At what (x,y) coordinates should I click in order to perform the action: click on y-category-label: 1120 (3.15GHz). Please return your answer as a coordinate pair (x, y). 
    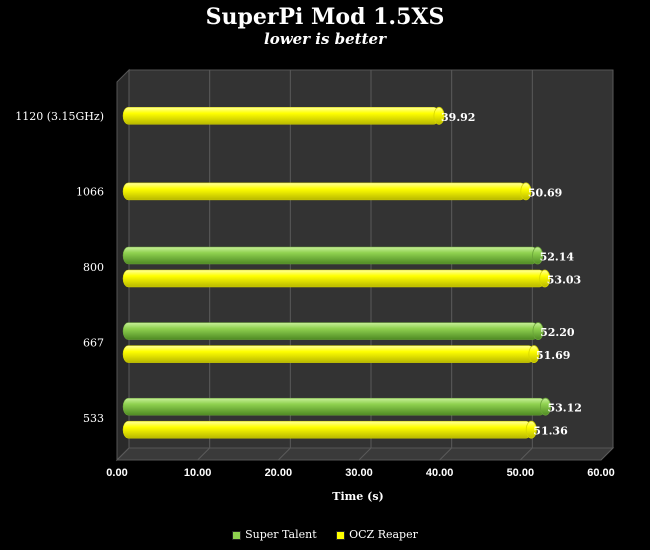
    Looking at the image, I should click on (59, 116).